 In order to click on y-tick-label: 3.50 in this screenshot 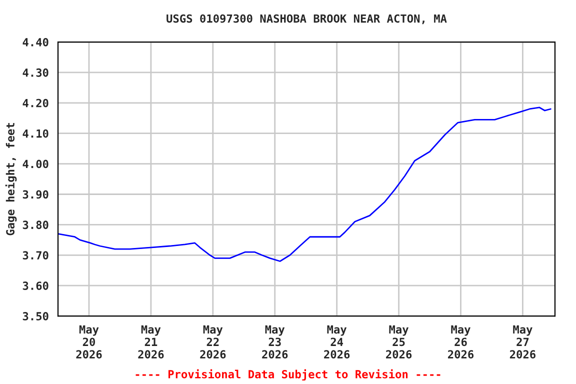, I will do `click(35, 316)`.